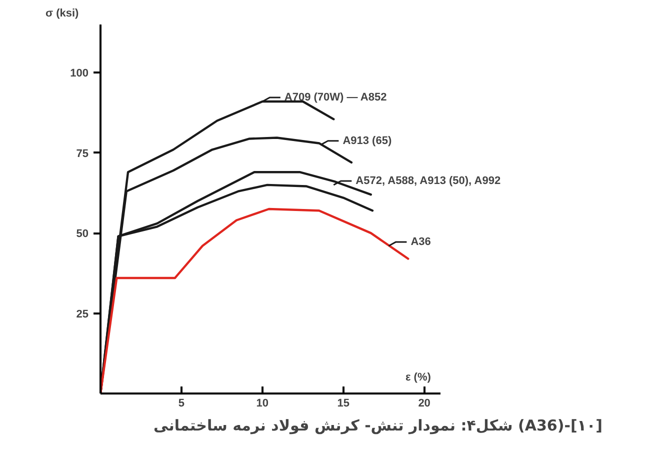  Describe the element at coordinates (419, 378) in the screenshot. I see `x-axis-title: ε (%)` at that location.